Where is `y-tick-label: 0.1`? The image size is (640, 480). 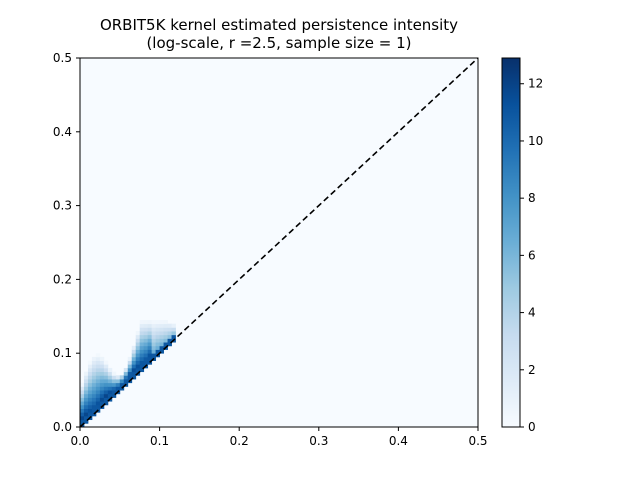 y-tick-label: 0.1 is located at coordinates (62, 353).